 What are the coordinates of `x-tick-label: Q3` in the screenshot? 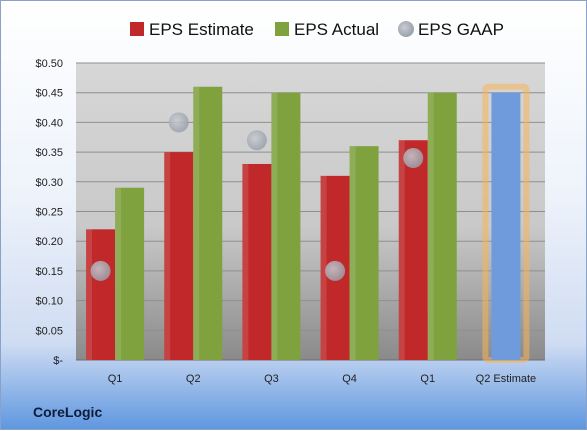 It's located at (271, 379).